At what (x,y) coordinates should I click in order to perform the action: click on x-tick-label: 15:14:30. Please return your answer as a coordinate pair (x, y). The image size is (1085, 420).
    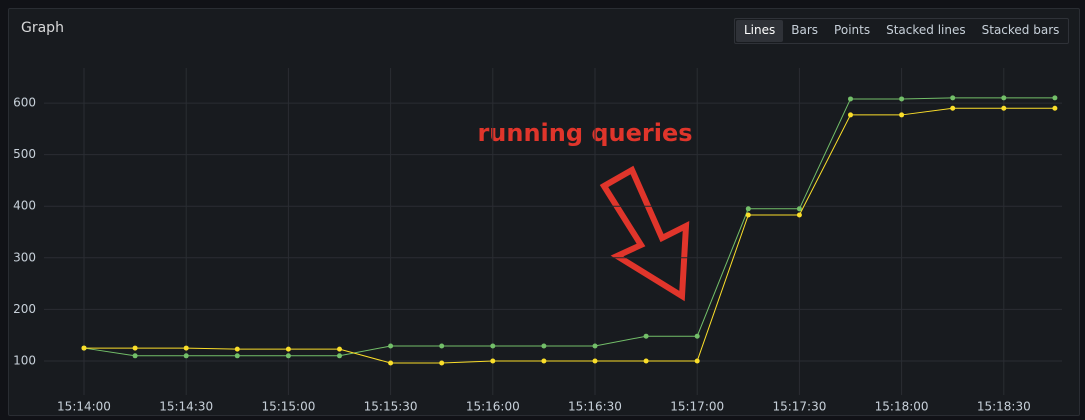
    Looking at the image, I should click on (186, 407).